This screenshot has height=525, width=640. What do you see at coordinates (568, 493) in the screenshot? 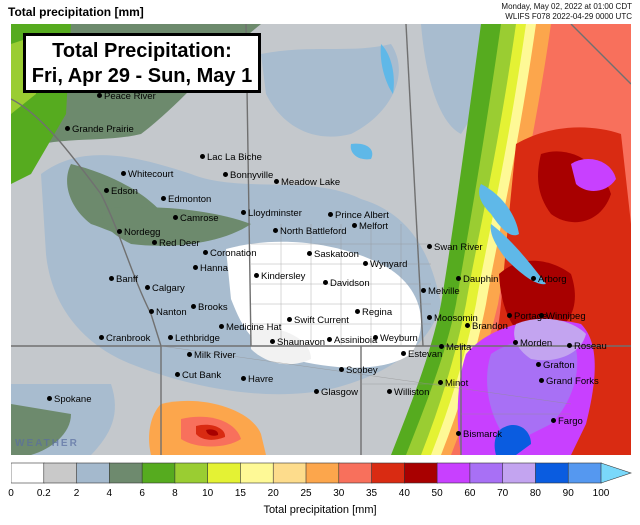
I see `legend-tick-label: 90` at bounding box center [568, 493].